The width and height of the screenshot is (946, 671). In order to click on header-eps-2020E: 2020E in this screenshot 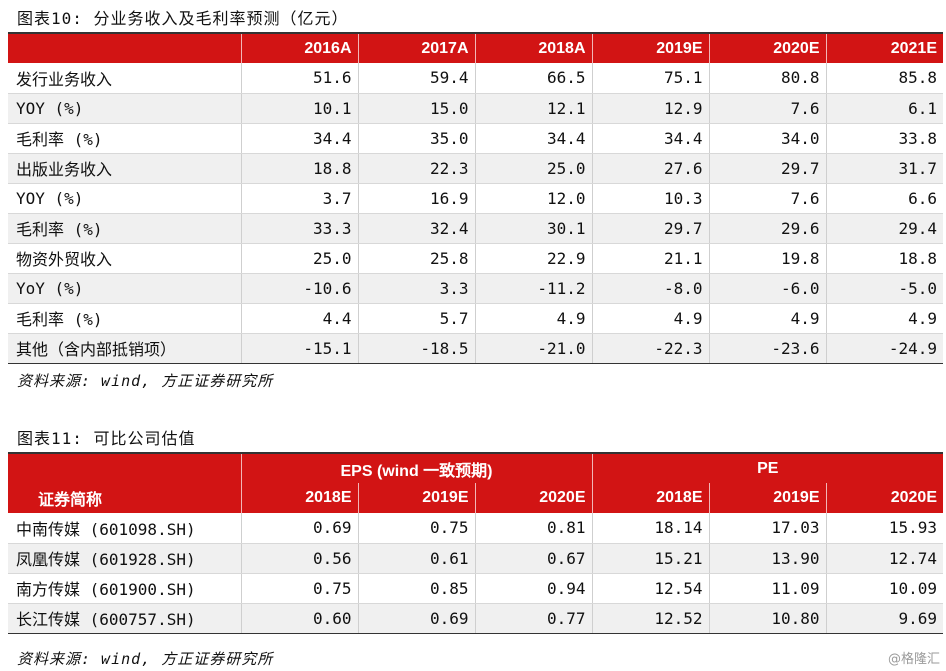, I will do `click(534, 498)`.